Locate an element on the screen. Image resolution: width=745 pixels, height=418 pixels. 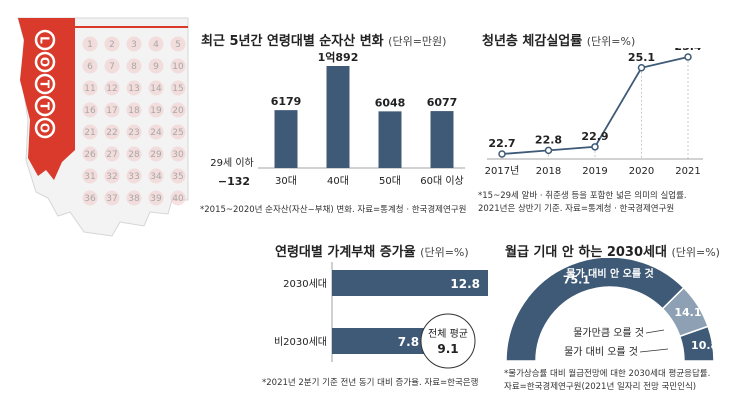
lotto-number-label: 30 is located at coordinates (178, 155).